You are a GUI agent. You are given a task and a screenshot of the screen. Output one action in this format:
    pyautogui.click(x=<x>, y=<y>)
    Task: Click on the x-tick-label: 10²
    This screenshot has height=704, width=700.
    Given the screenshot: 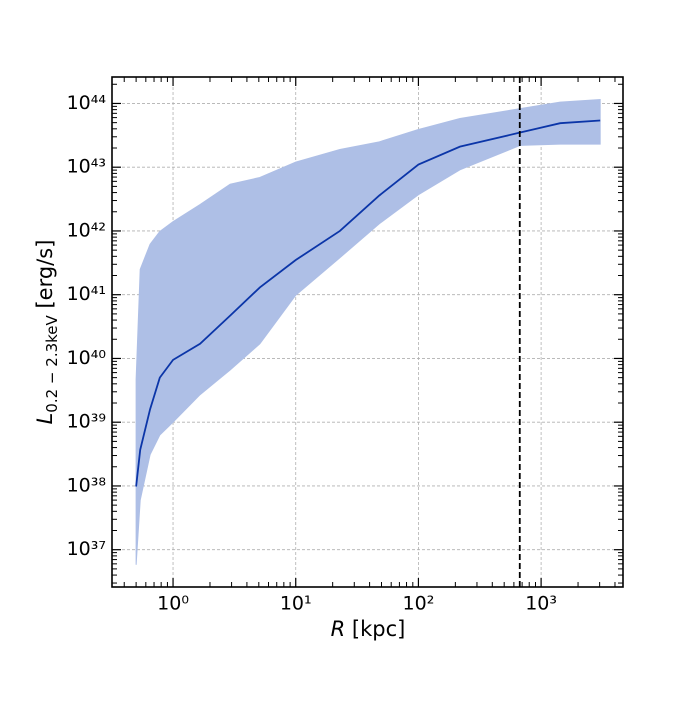 What is the action you would take?
    pyautogui.click(x=419, y=604)
    